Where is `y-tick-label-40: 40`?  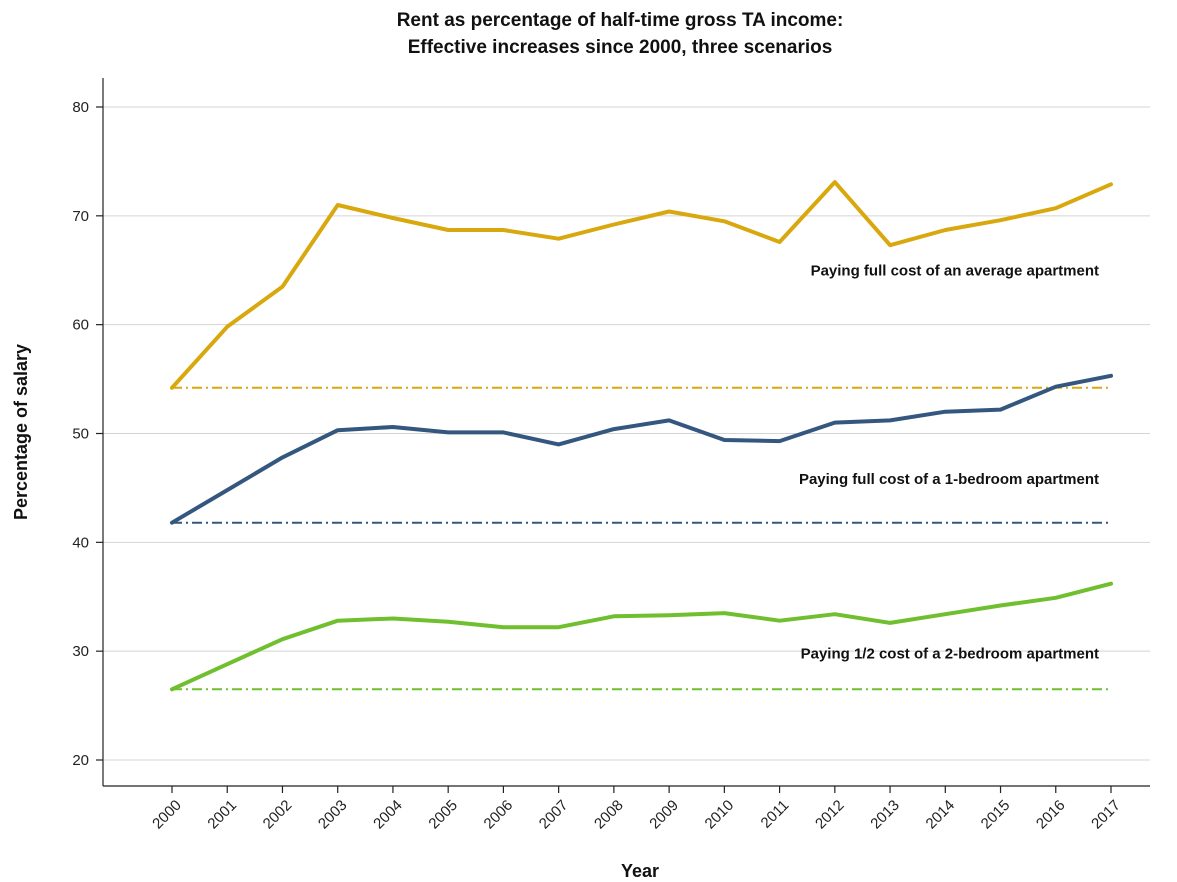 y-tick-label-40: 40 is located at coordinates (80, 542).